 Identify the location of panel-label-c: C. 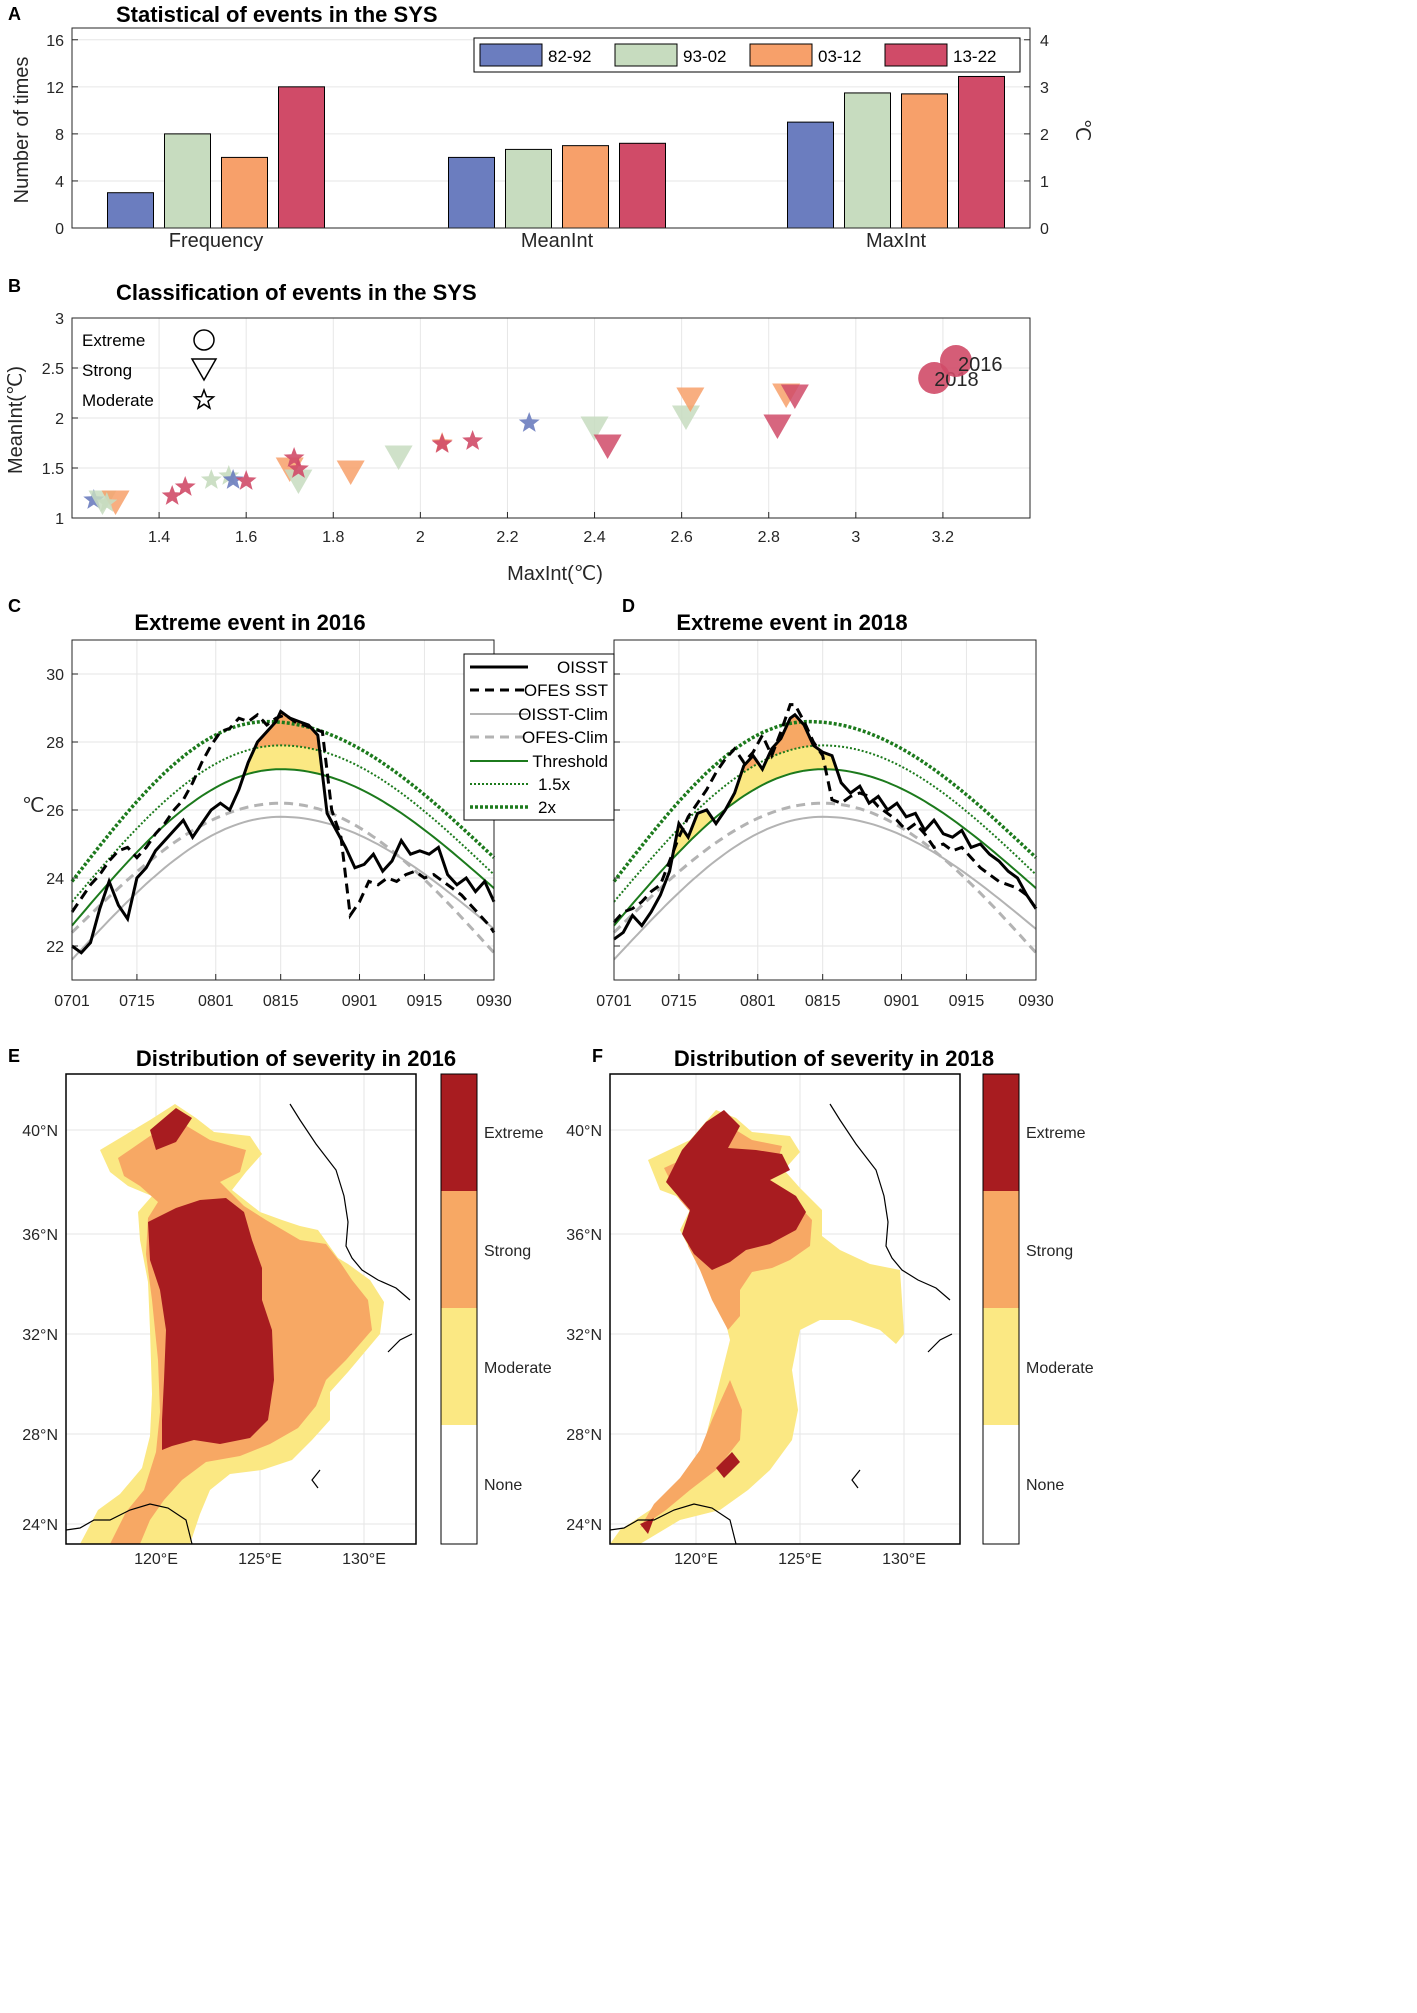
(14, 606).